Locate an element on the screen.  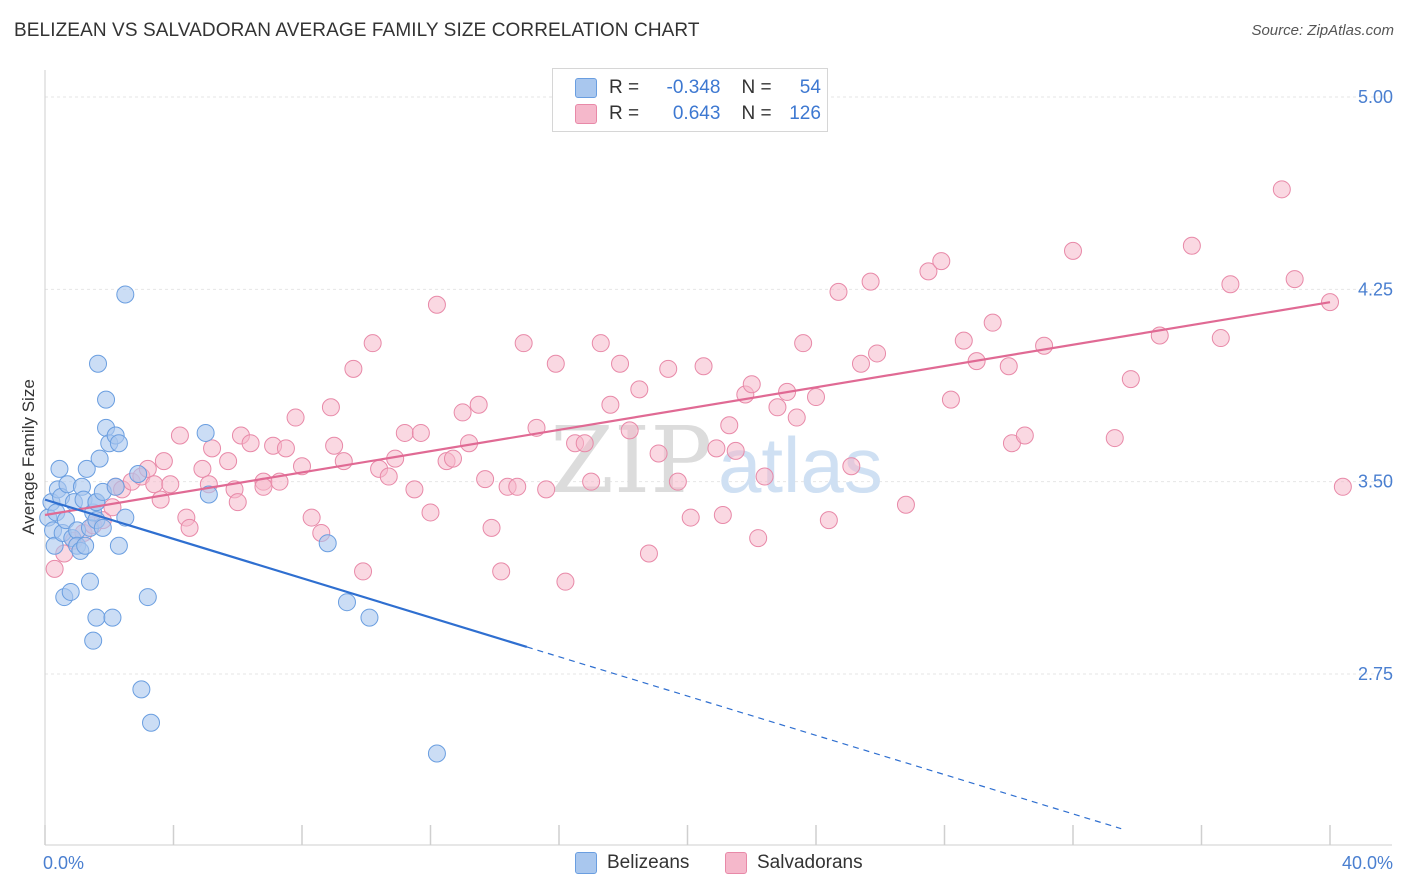
y-tick-label: 4.25 is located at coordinates (1375, 289).